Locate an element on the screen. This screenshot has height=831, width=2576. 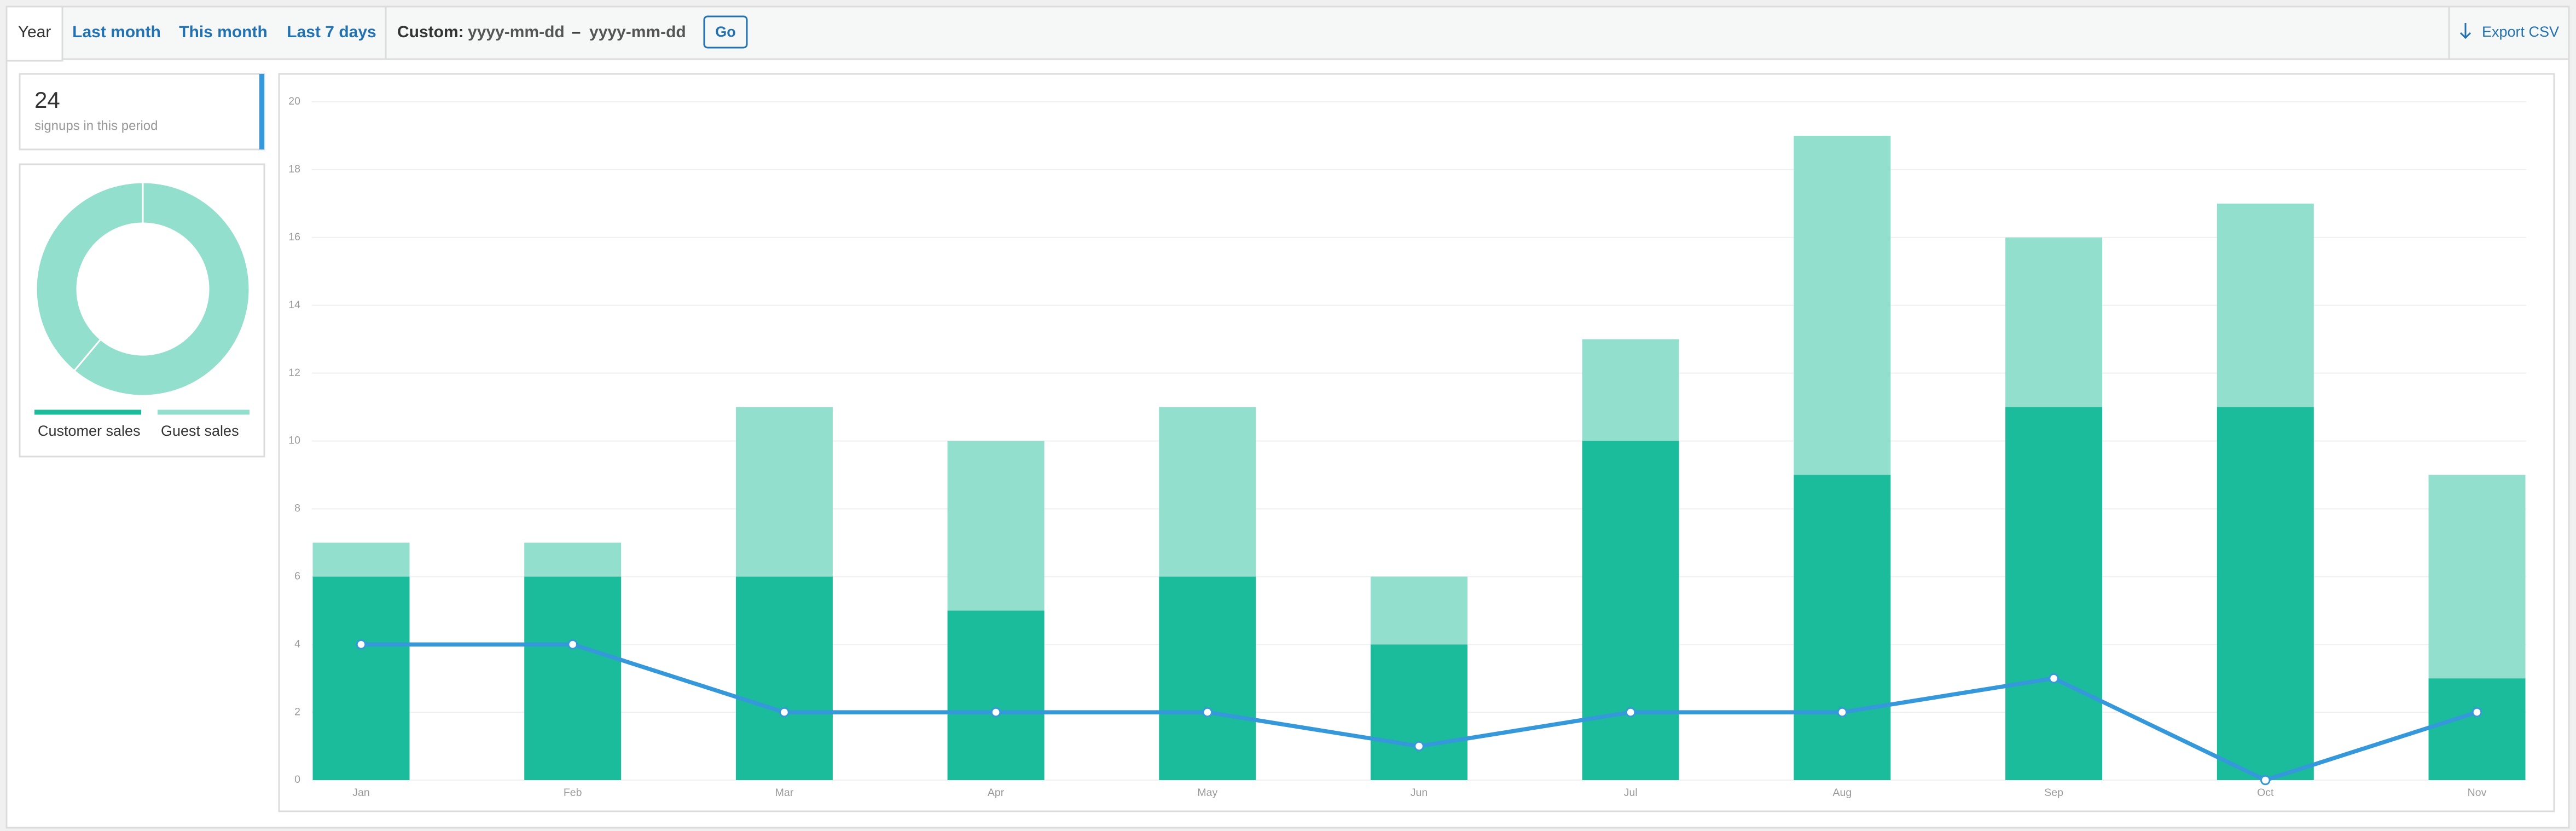
x-tick-label: Sep is located at coordinates (2053, 793).